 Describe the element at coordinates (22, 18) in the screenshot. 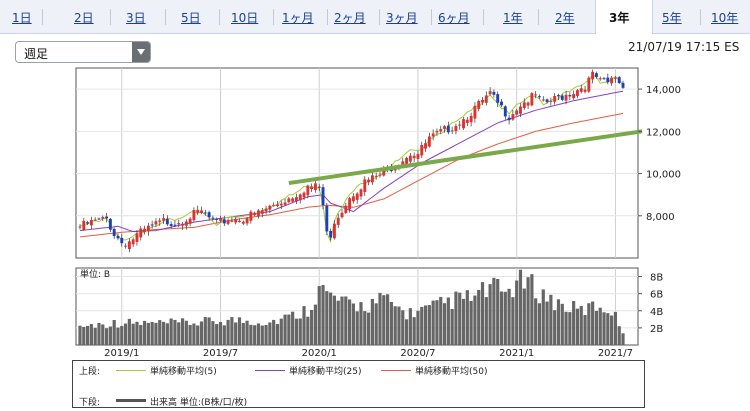

I see `tab-1d: 1日` at that location.